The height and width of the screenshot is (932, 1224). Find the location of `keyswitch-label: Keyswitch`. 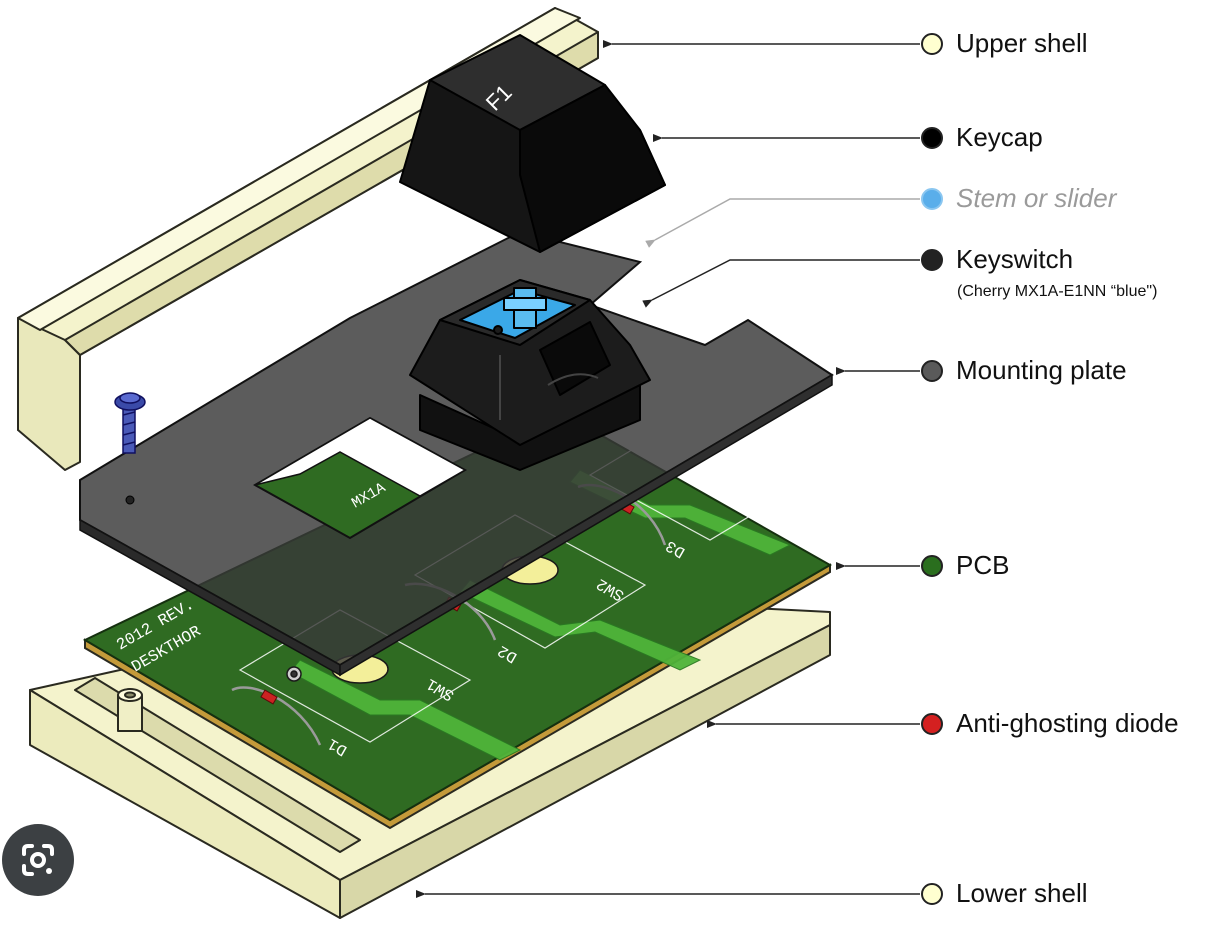

keyswitch-label: Keyswitch is located at coordinates (1015, 259).